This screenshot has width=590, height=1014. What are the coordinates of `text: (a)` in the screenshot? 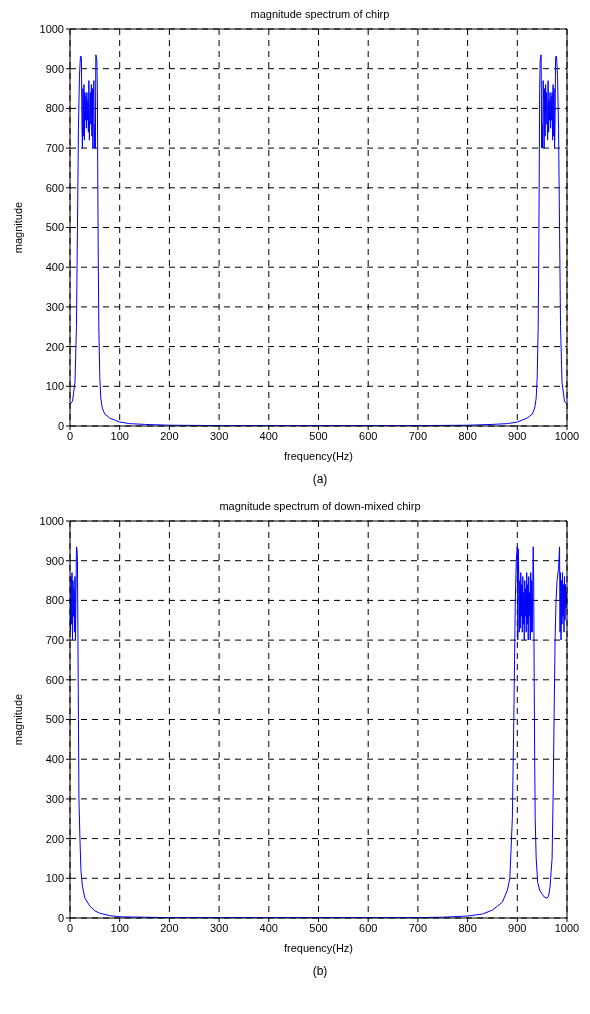 It's located at (320, 479).